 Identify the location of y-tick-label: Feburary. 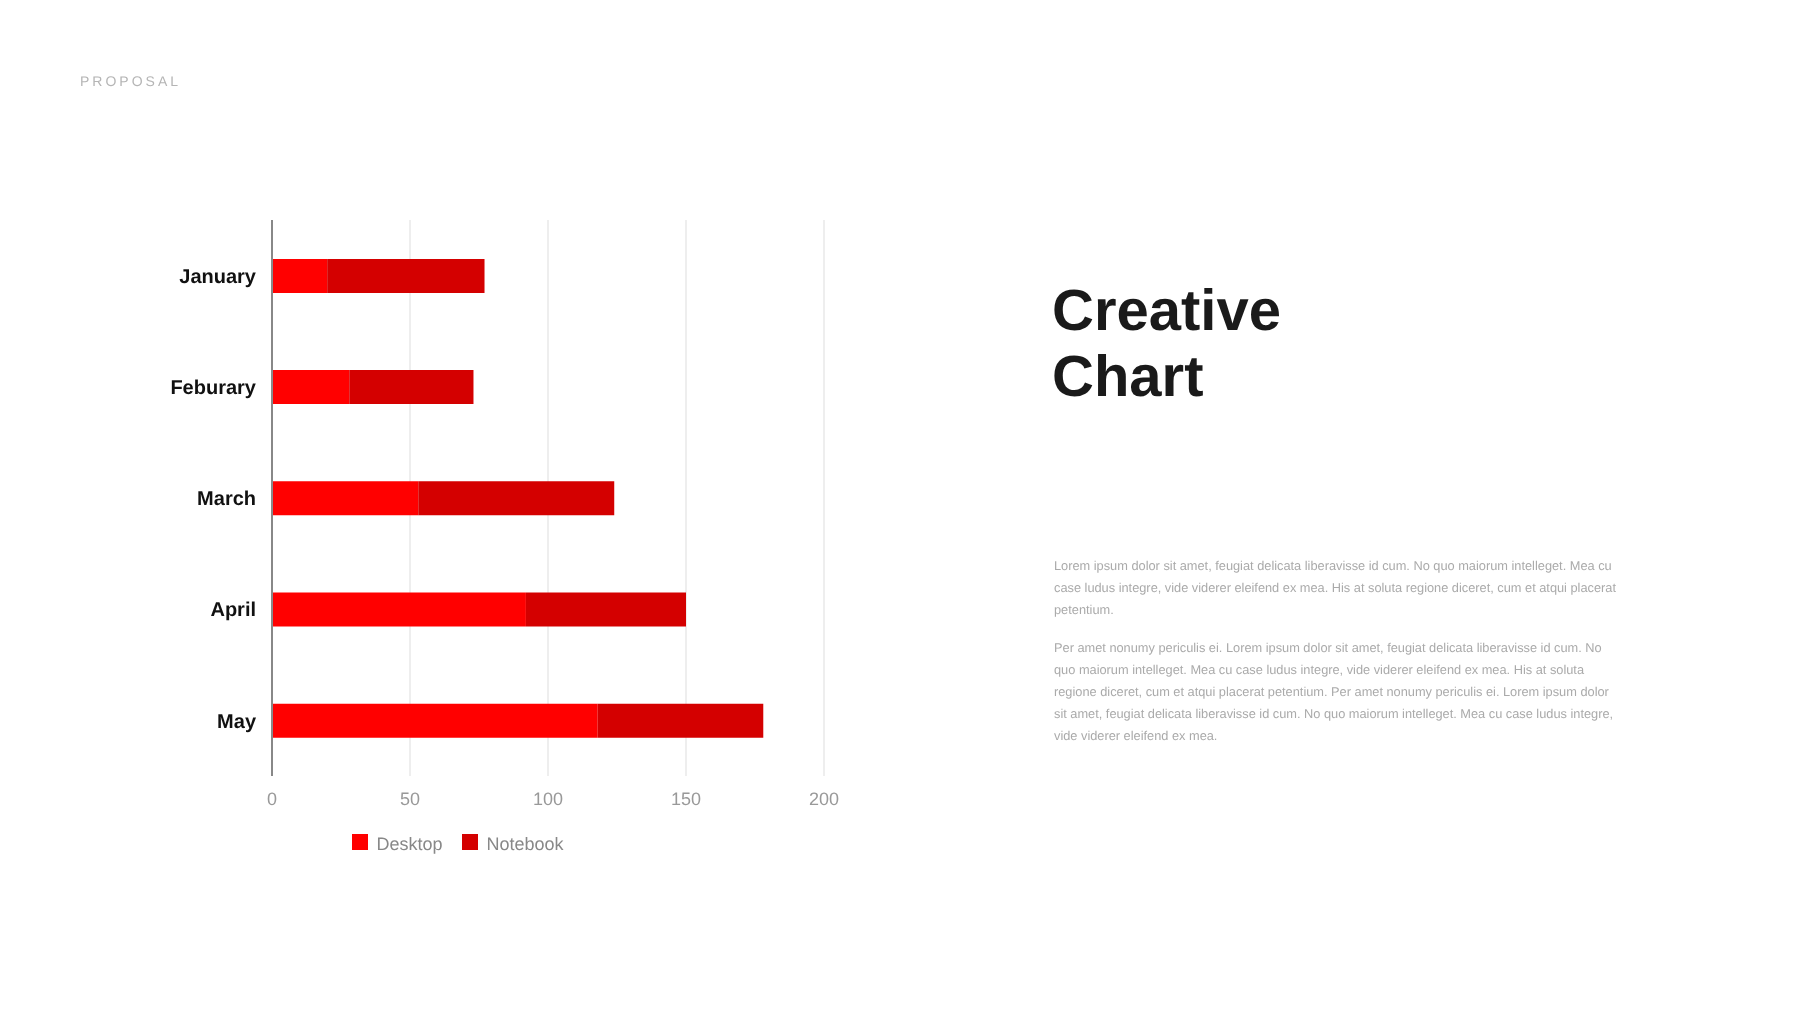
(213, 388).